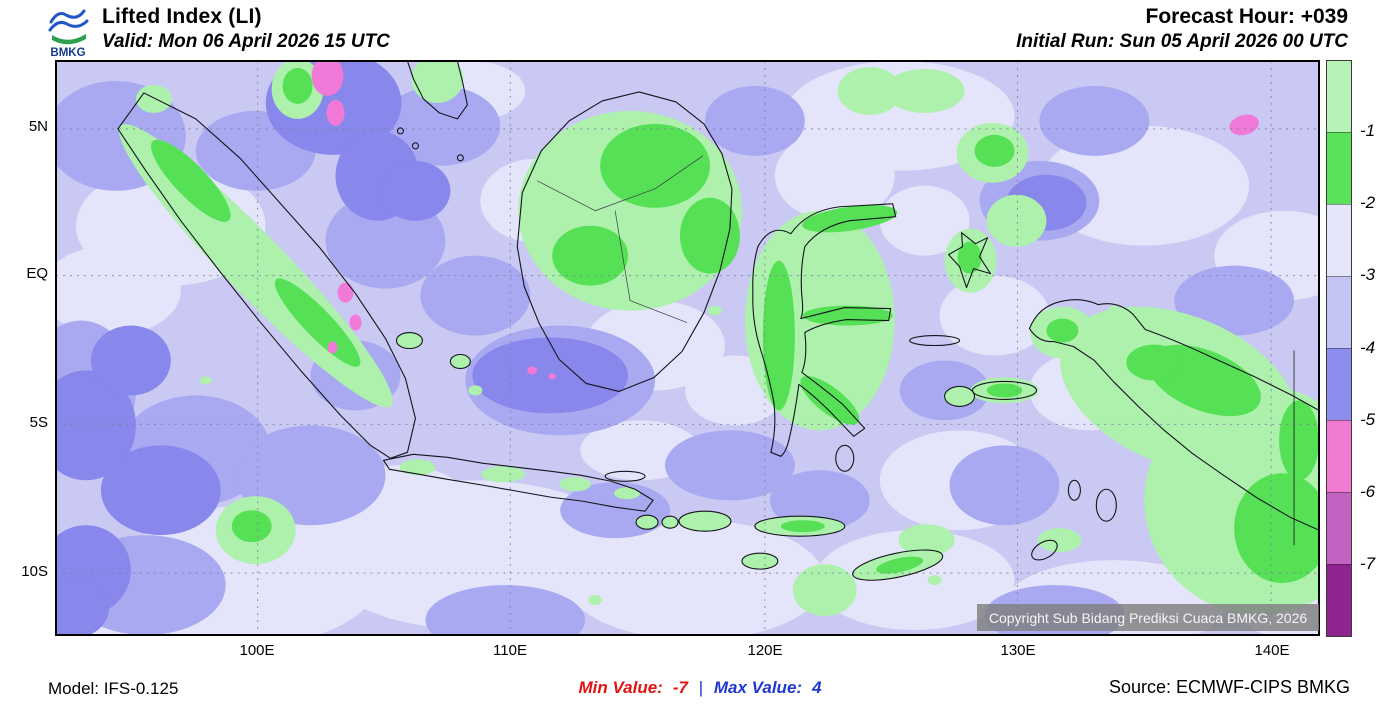 This screenshot has width=1400, height=709. What do you see at coordinates (246, 41) in the screenshot?
I see `valid-time-label: Valid: Mon 06 April 2026 15 UTC` at bounding box center [246, 41].